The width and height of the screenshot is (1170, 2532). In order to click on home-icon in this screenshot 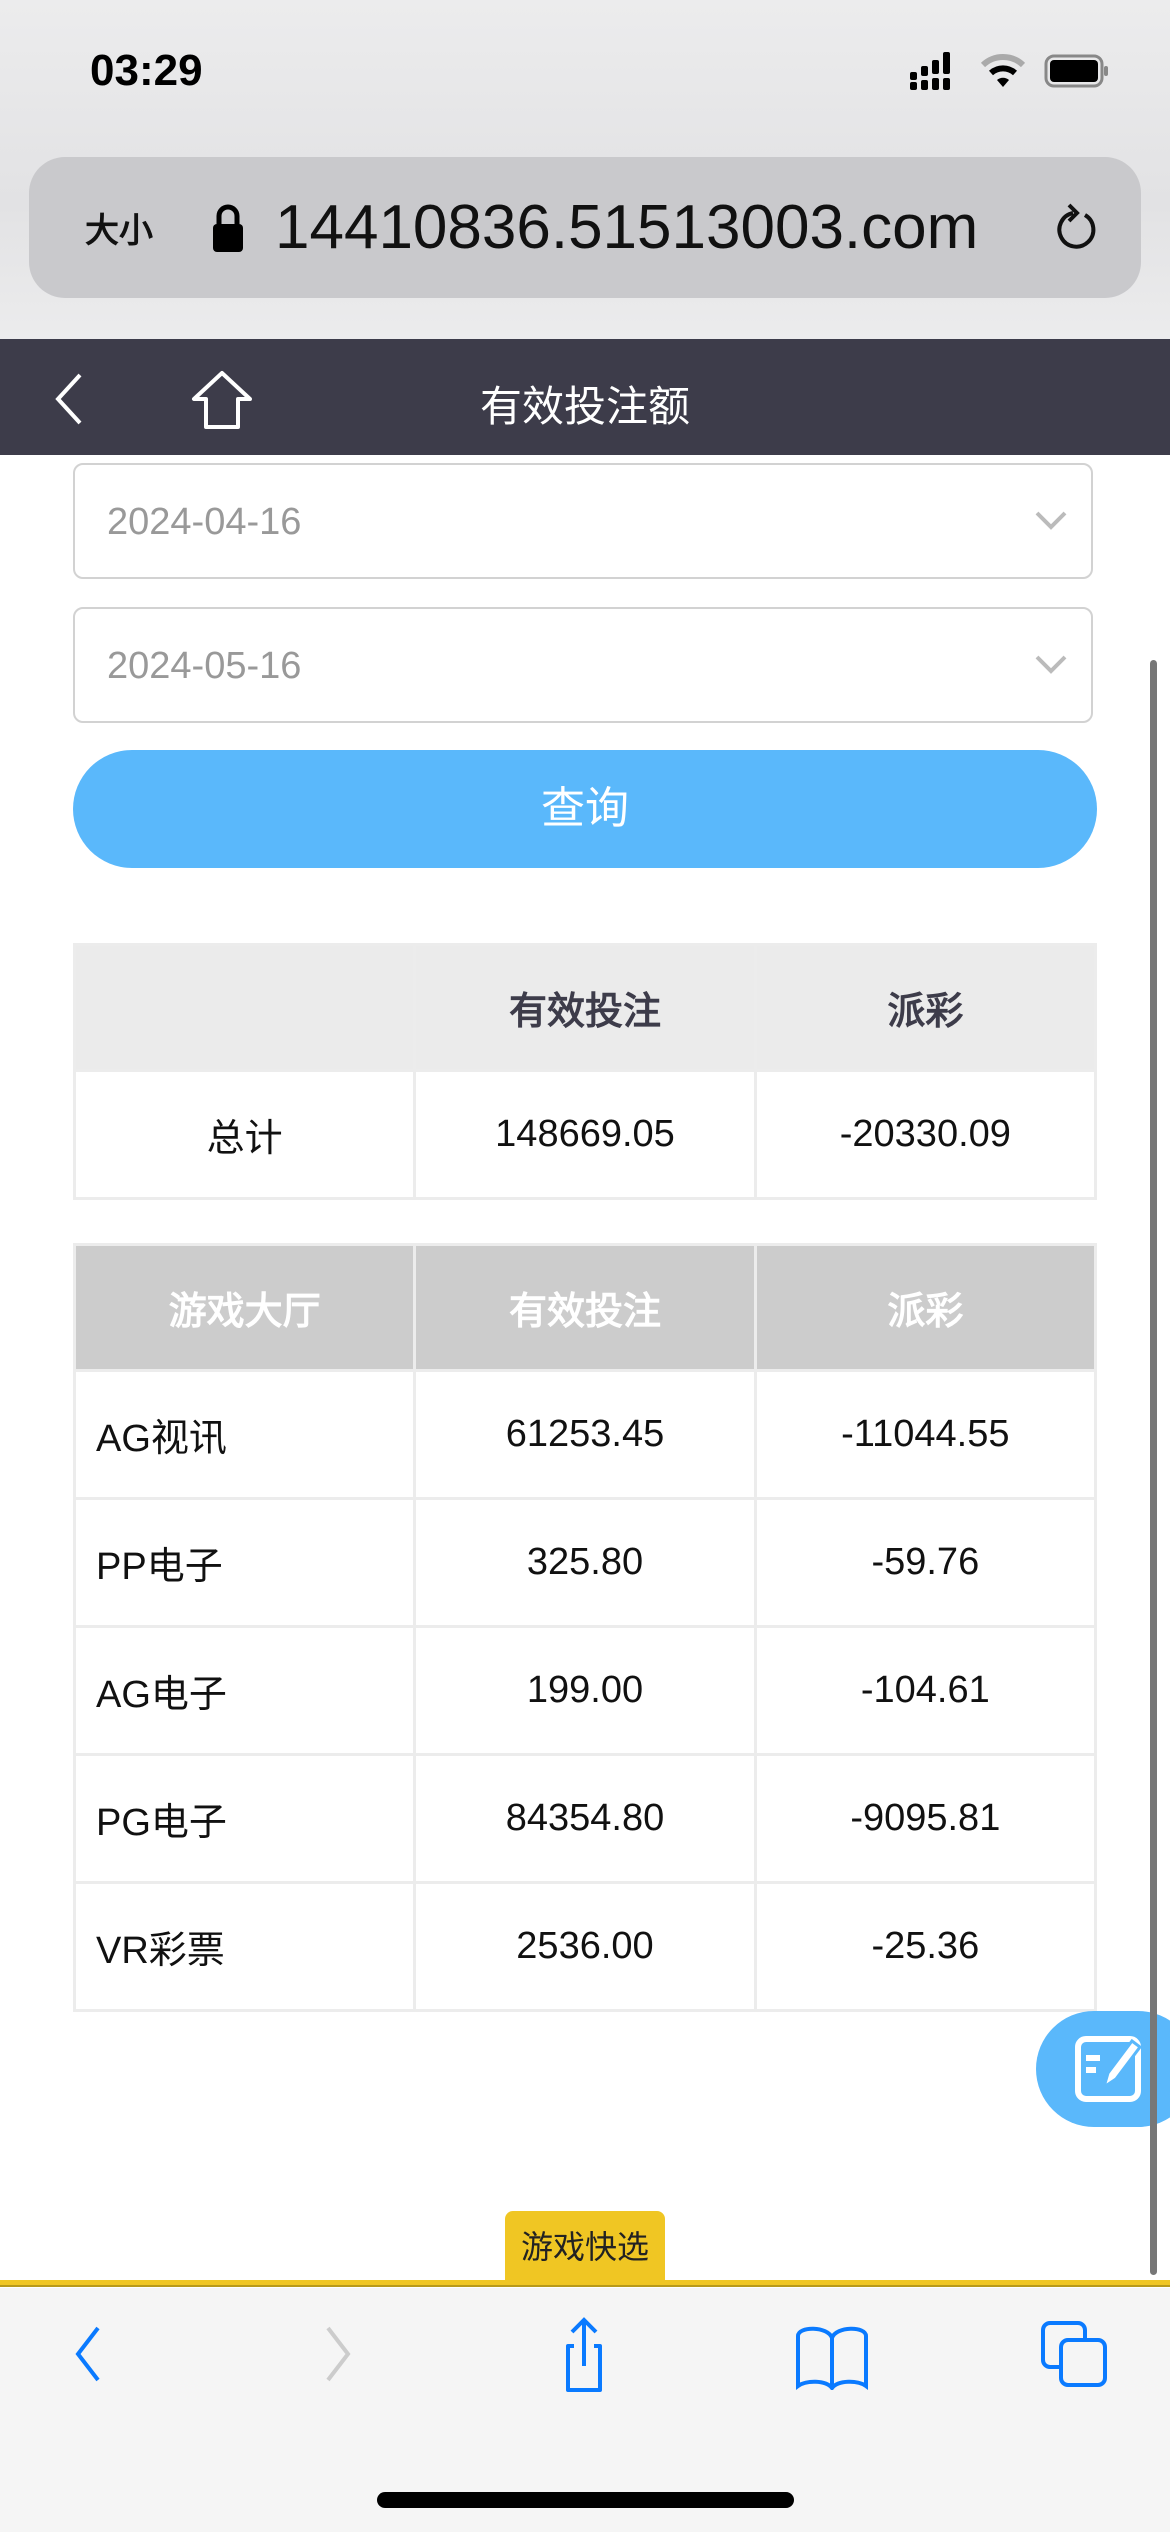, I will do `click(222, 399)`.